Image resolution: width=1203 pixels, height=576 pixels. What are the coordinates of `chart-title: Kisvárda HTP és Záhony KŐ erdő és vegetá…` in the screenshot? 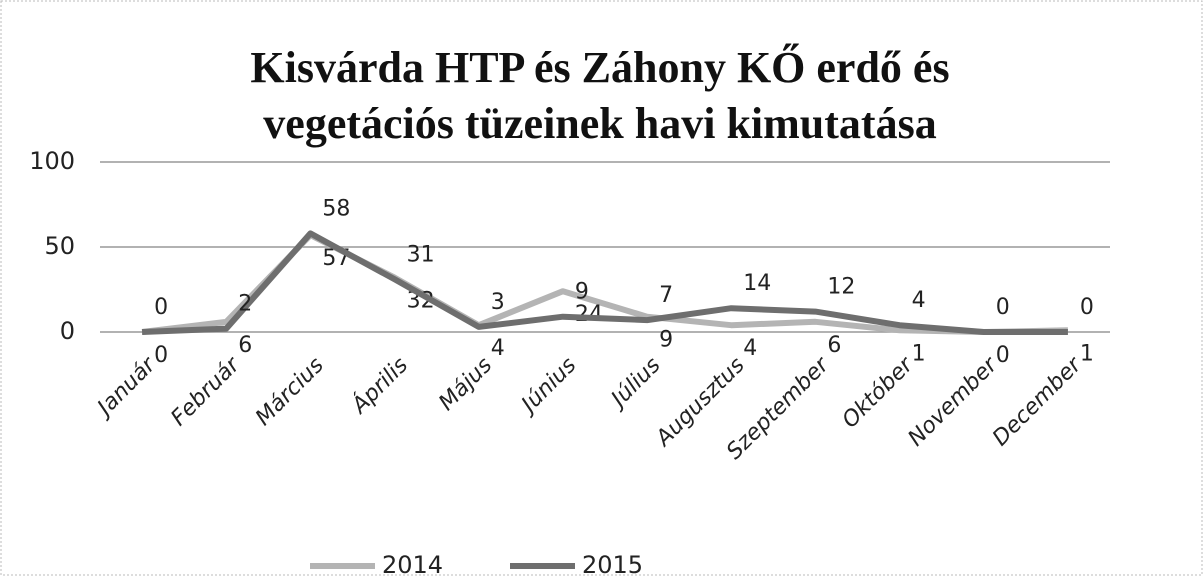 It's located at (600, 95).